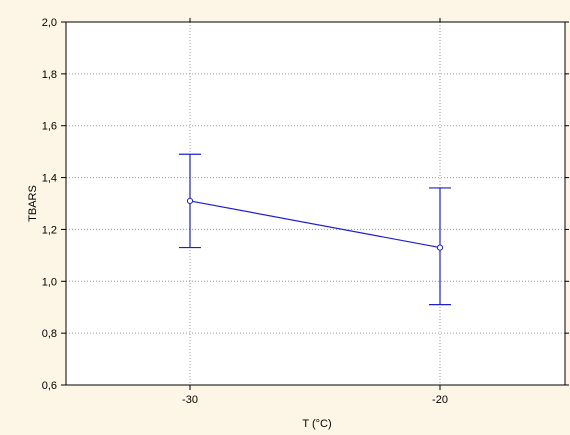 The image size is (570, 435). Describe the element at coordinates (33, 203) in the screenshot. I see `y-axis-title: TBARS` at that location.